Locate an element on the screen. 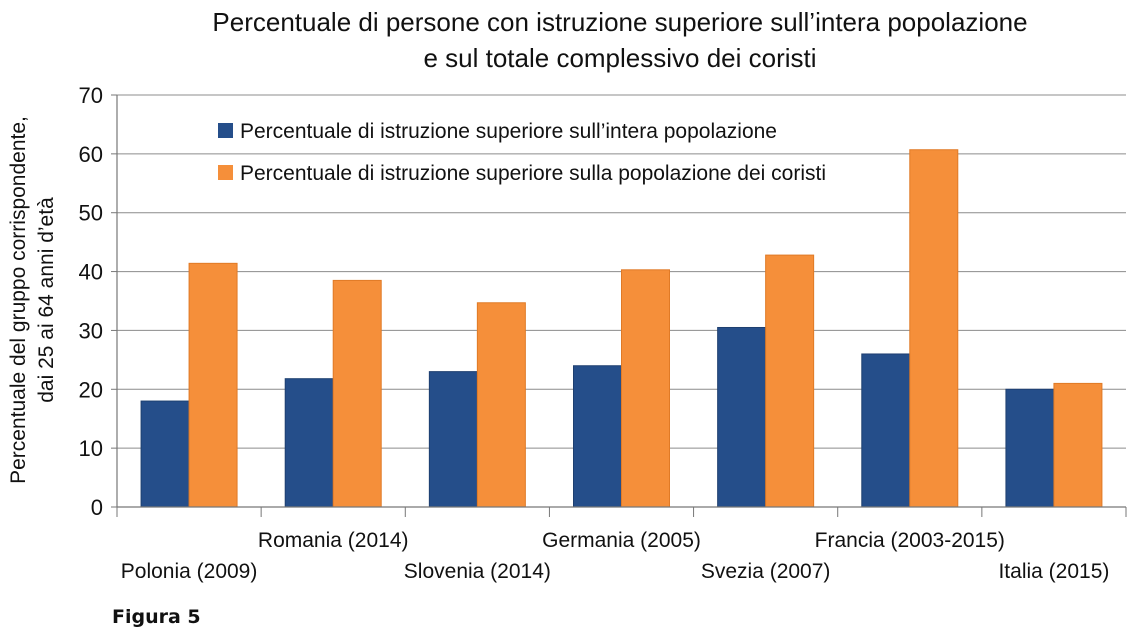 This screenshot has height=635, width=1140. x-tick-label: Francia (2003-2015) is located at coordinates (910, 540).